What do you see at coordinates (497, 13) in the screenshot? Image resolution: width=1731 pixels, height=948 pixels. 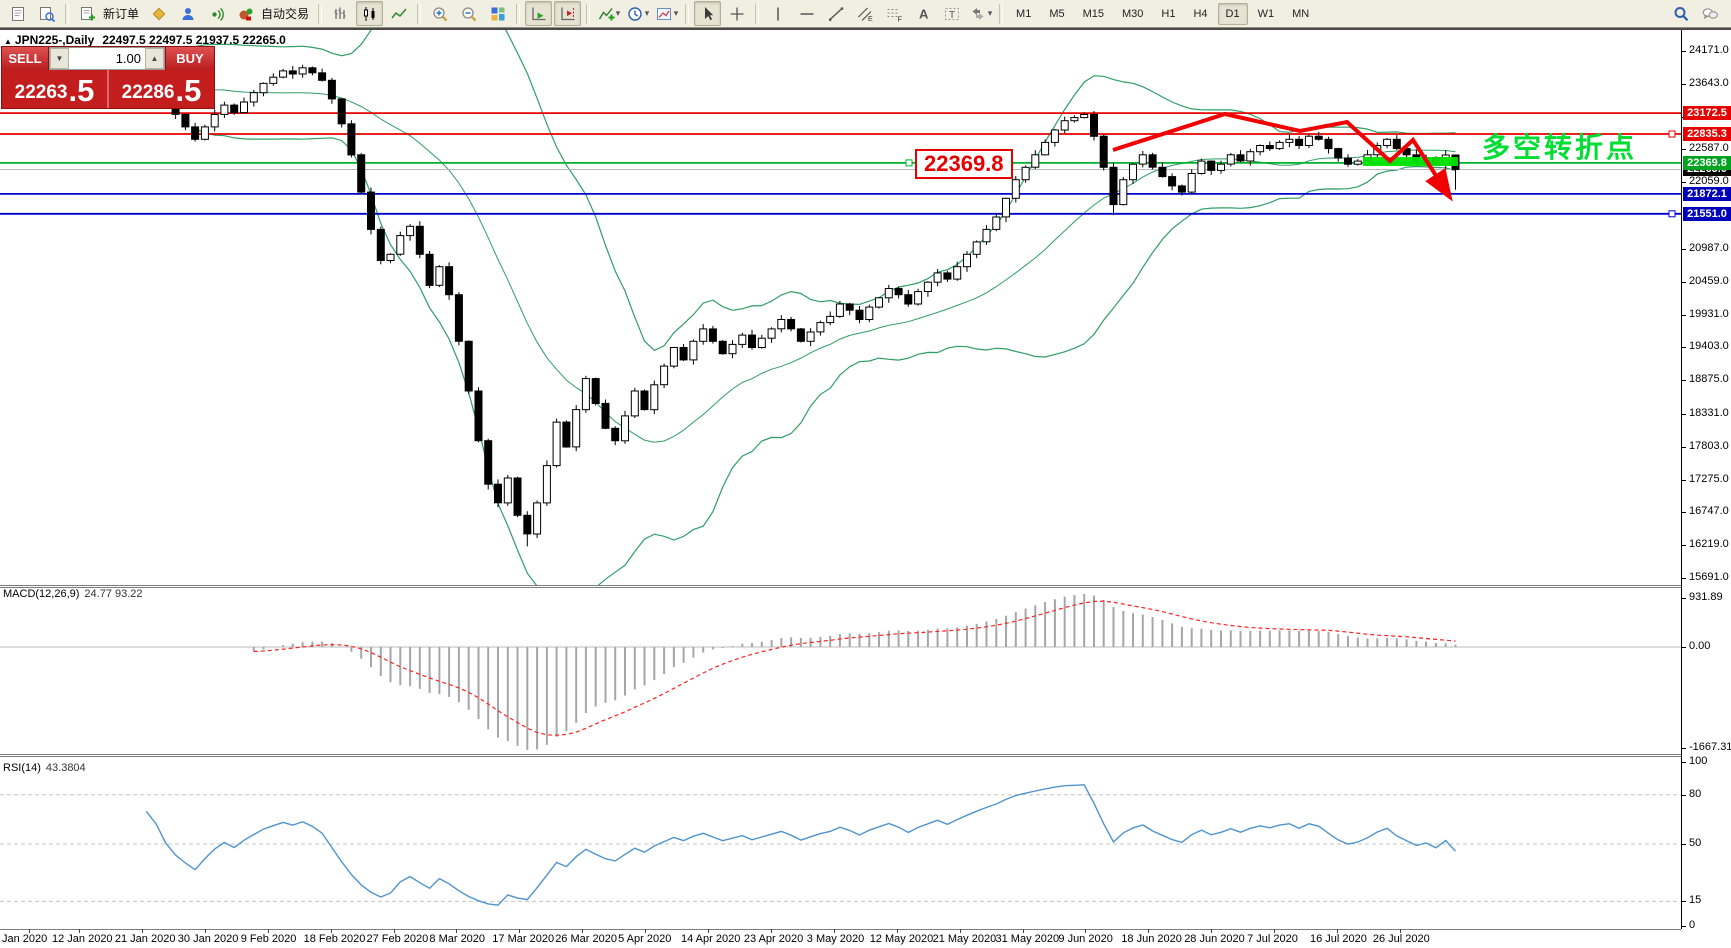 I see `tile-windows-button` at bounding box center [497, 13].